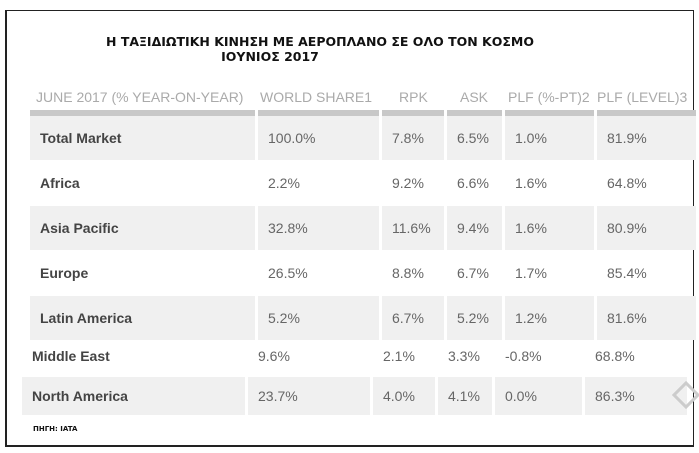 Image resolution: width=699 pixels, height=453 pixels. Describe the element at coordinates (270, 56) in the screenshot. I see `subtitle: ΙΟΥΝΙΟΣ 2017` at that location.